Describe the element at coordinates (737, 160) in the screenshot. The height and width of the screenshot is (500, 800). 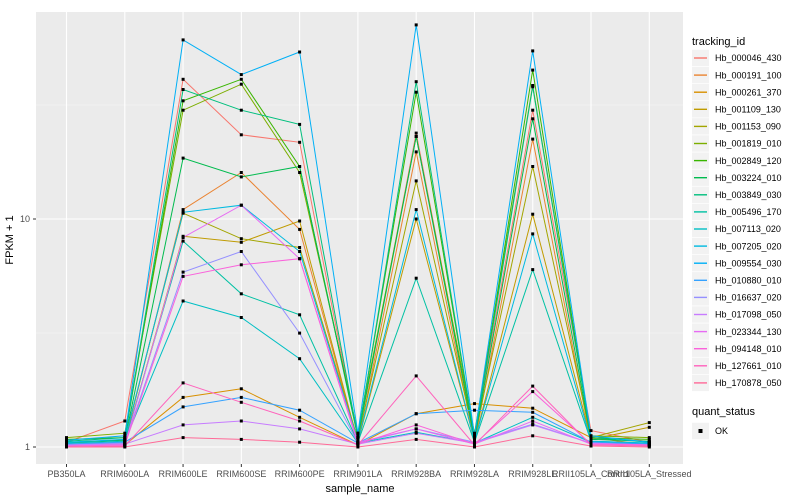
I see `legend-item: Hb_002849_120` at that location.